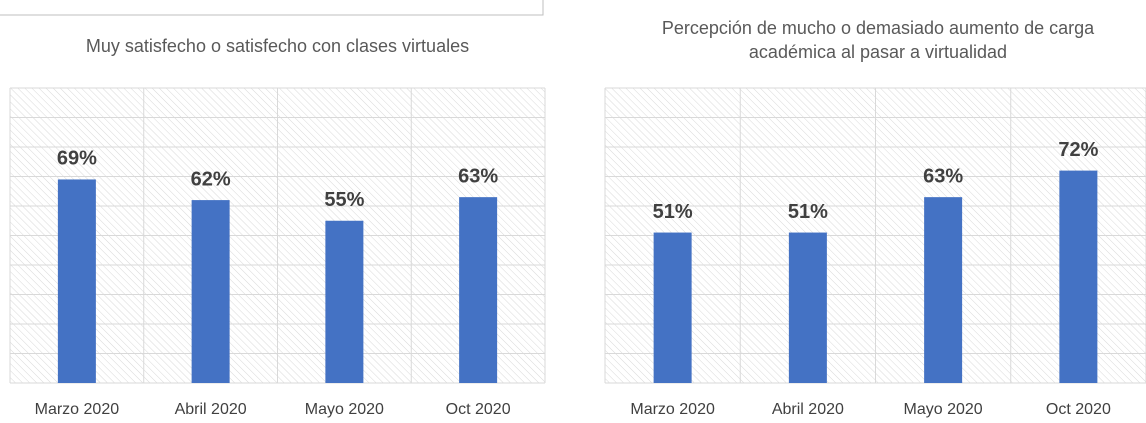 Image resolution: width=1146 pixels, height=423 pixels. Describe the element at coordinates (344, 200) in the screenshot. I see `value-label: 55%` at that location.